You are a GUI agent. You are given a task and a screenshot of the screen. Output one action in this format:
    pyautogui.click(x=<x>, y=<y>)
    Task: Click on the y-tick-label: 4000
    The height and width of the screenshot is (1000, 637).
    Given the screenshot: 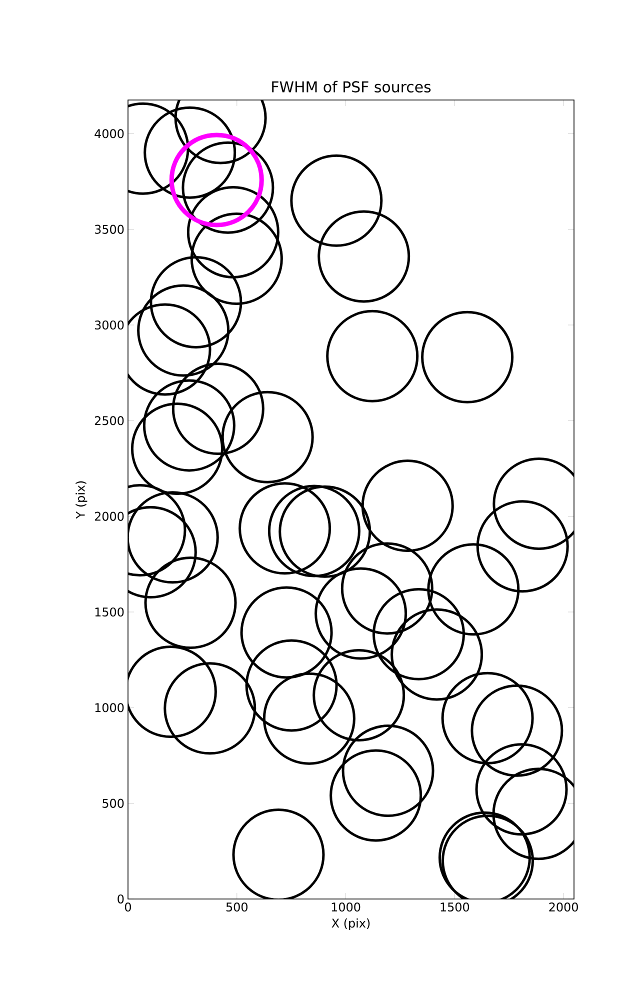 What is the action you would take?
    pyautogui.click(x=109, y=133)
    